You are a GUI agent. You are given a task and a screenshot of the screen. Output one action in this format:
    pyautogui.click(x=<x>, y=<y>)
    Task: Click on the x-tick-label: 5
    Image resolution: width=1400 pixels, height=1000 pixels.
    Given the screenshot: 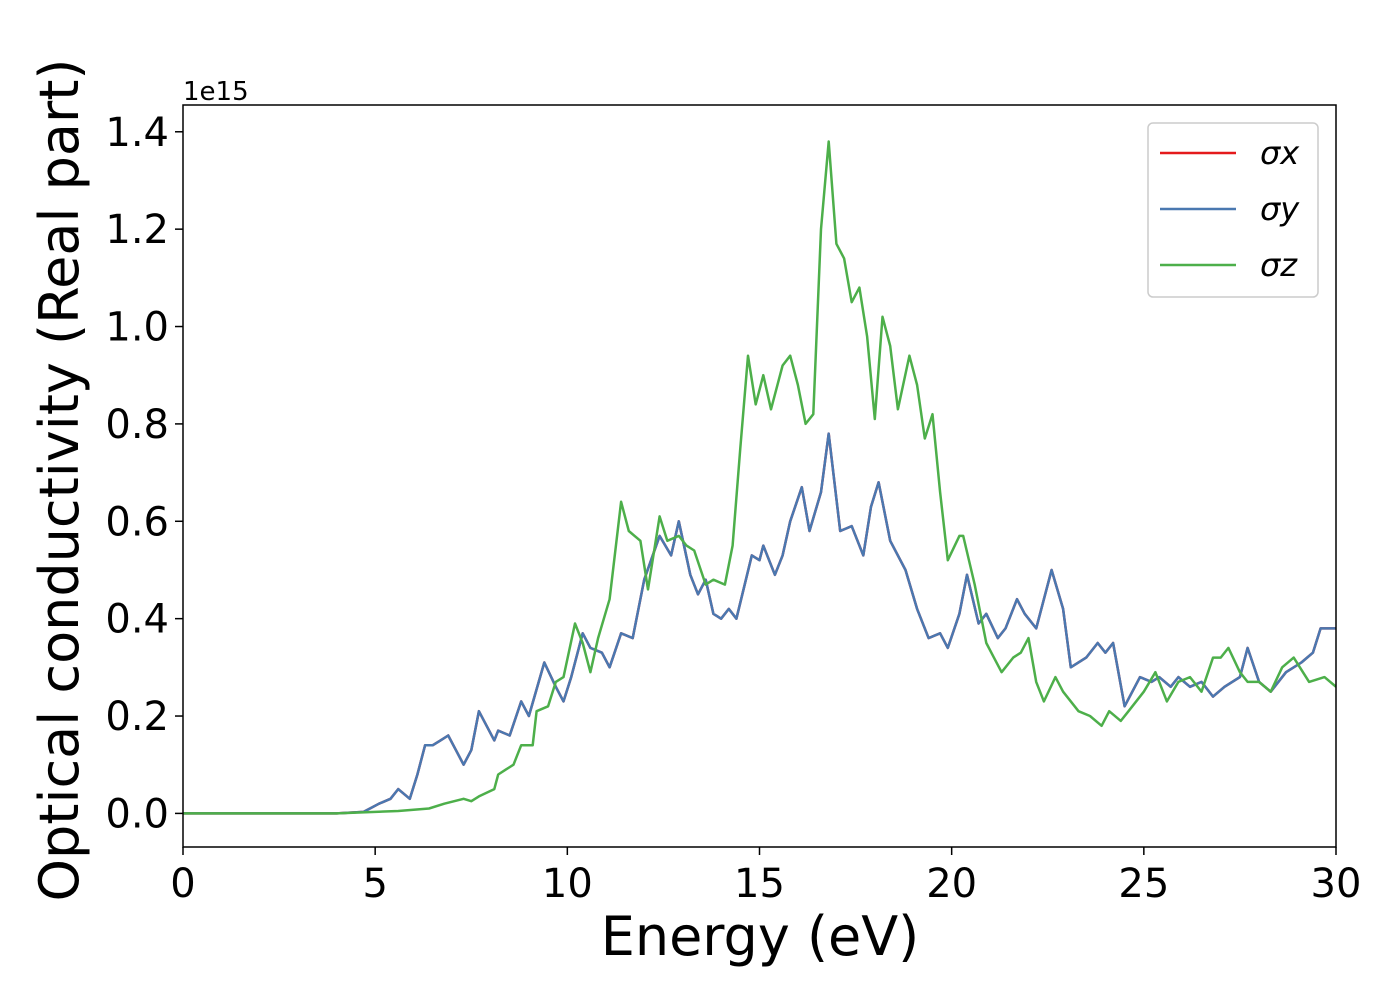 What is the action you would take?
    pyautogui.click(x=374, y=884)
    